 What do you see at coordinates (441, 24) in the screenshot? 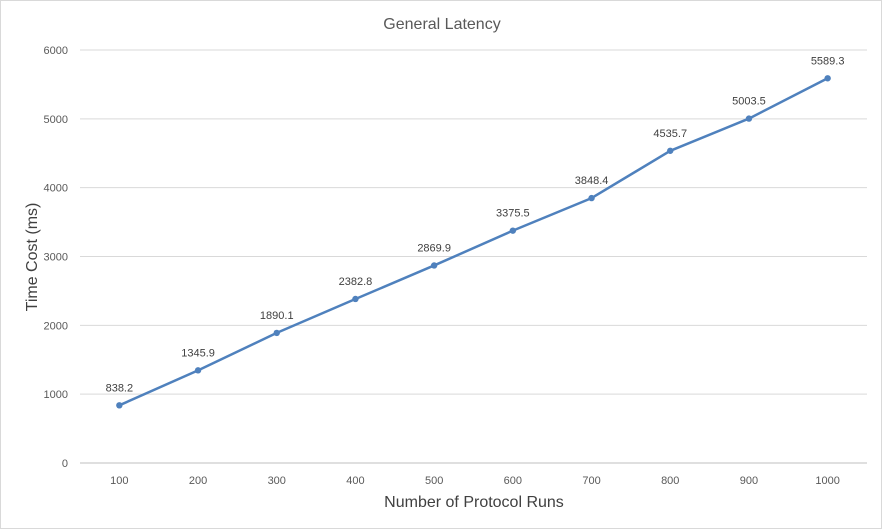
I see `chart-title: General Latency` at bounding box center [441, 24].